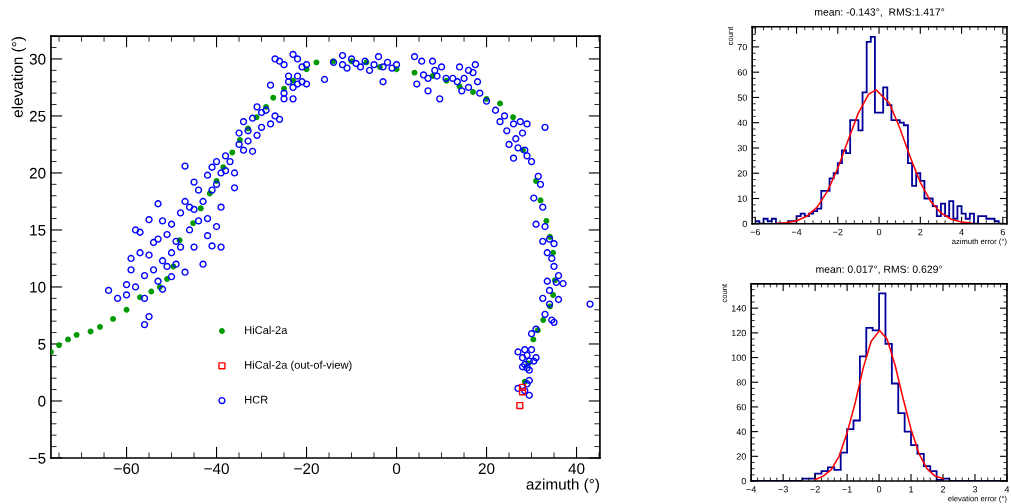 The height and width of the screenshot is (504, 1011). I want to click on x-tick-label: −3, so click(783, 489).